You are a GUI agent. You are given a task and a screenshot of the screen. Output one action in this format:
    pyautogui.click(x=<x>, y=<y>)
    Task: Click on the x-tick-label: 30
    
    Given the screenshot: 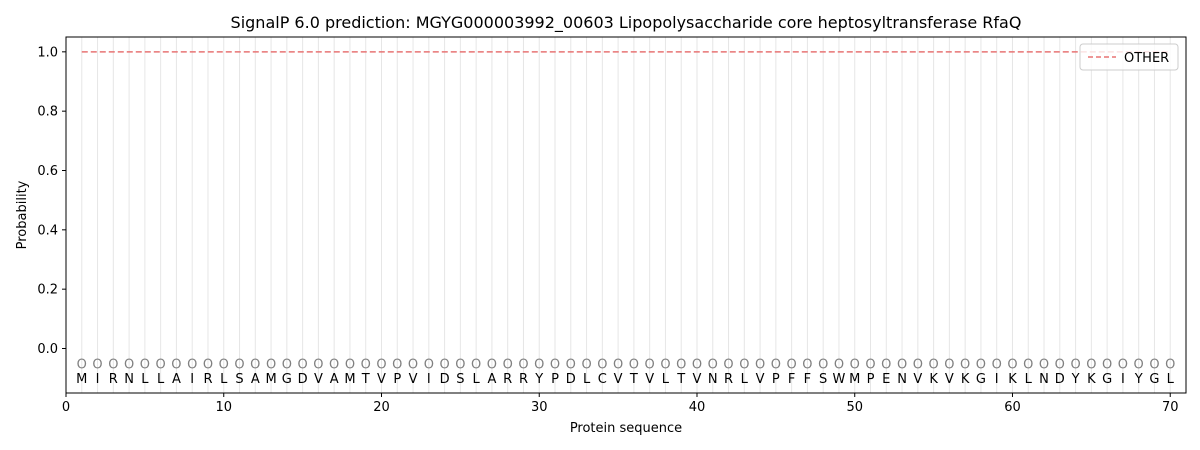 What is the action you would take?
    pyautogui.click(x=539, y=407)
    